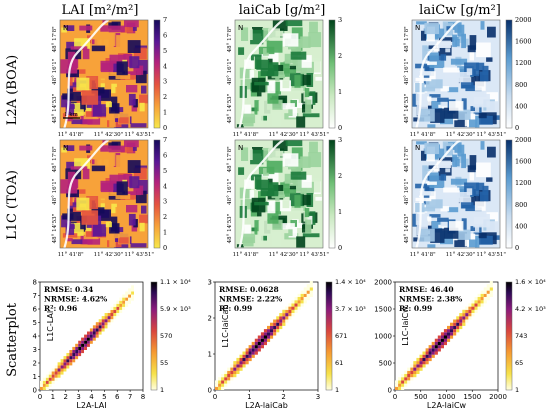 The height and width of the screenshot is (409, 550). Describe the element at coordinates (426, 289) in the screenshot. I see `stat-text: RMSE: 46.40` at that location.